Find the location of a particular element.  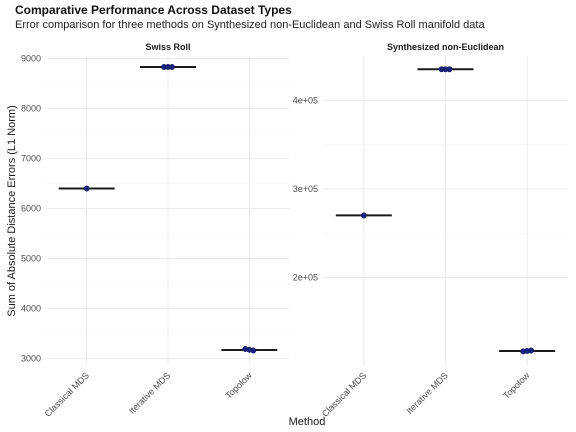

x-axis-title: Method is located at coordinates (307, 422).